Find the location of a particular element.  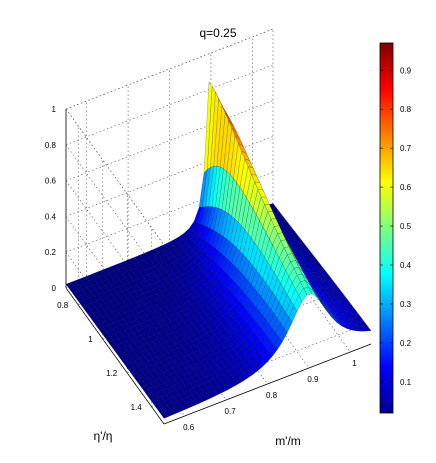

x-axis-label: m'/m is located at coordinates (288, 441).